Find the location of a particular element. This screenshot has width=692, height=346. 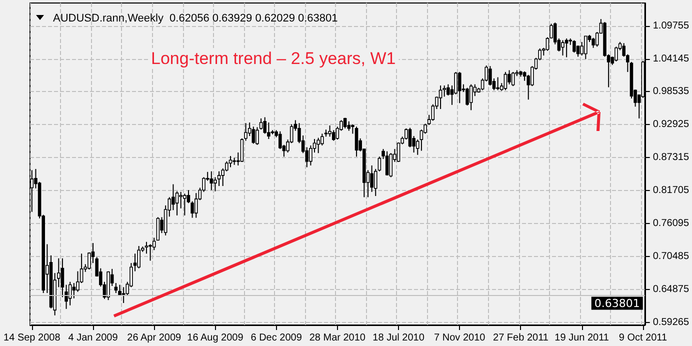

y-tick-label: 0.98535 is located at coordinates (671, 92).